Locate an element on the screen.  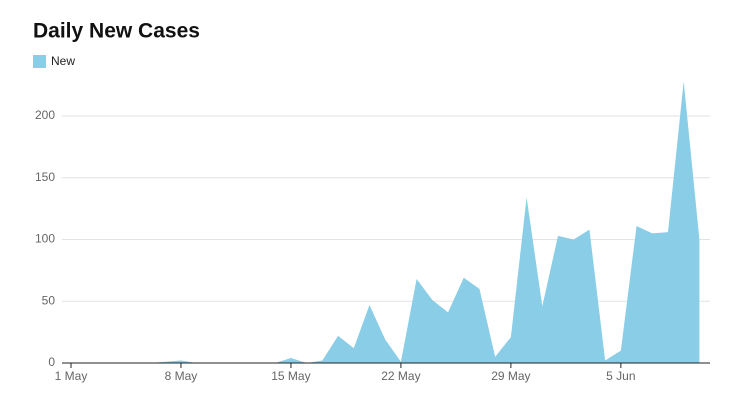
x-tick-label: 1 May is located at coordinates (71, 376).